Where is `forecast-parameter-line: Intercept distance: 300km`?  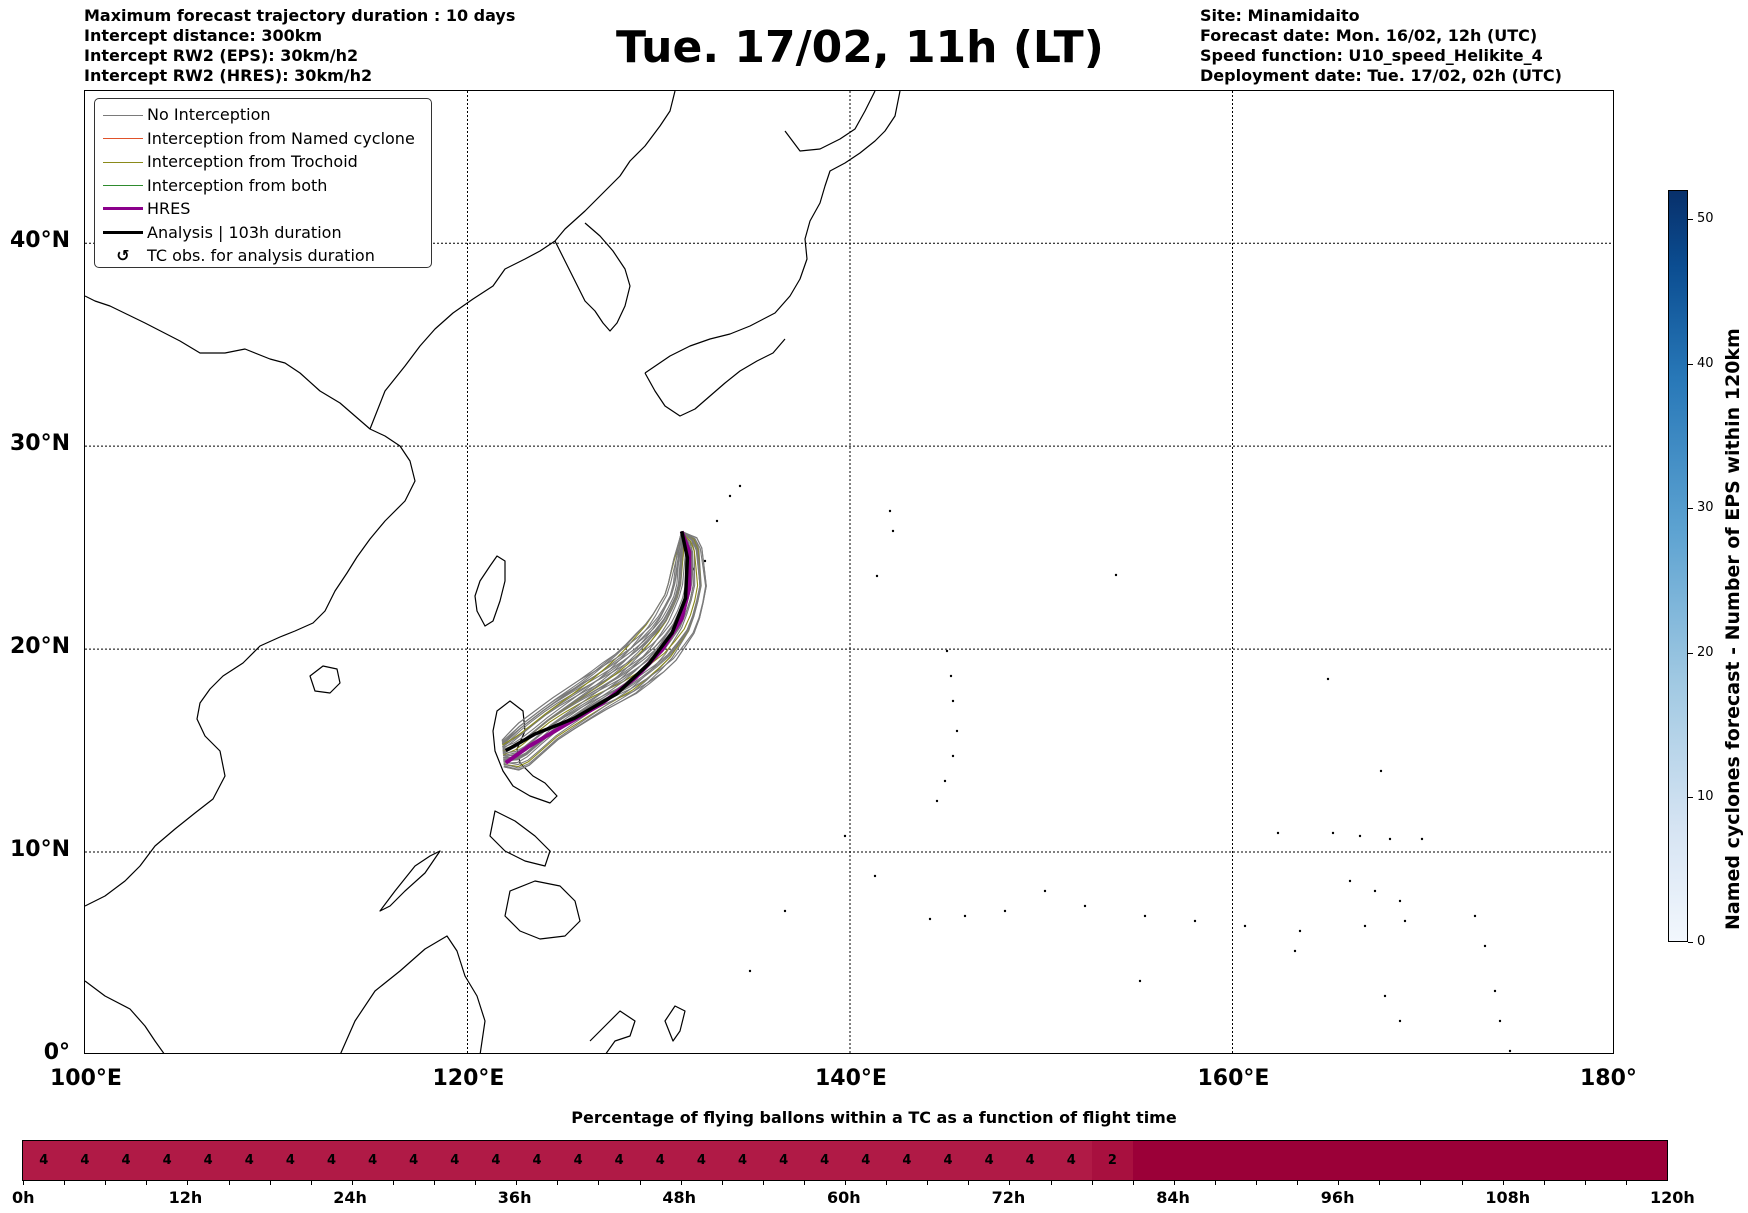
forecast-parameter-line: Intercept distance: 300km is located at coordinates (203, 35).